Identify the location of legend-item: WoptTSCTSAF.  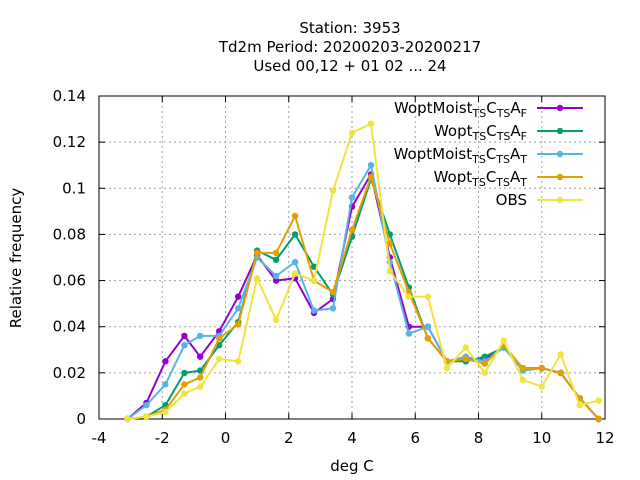
(508, 132).